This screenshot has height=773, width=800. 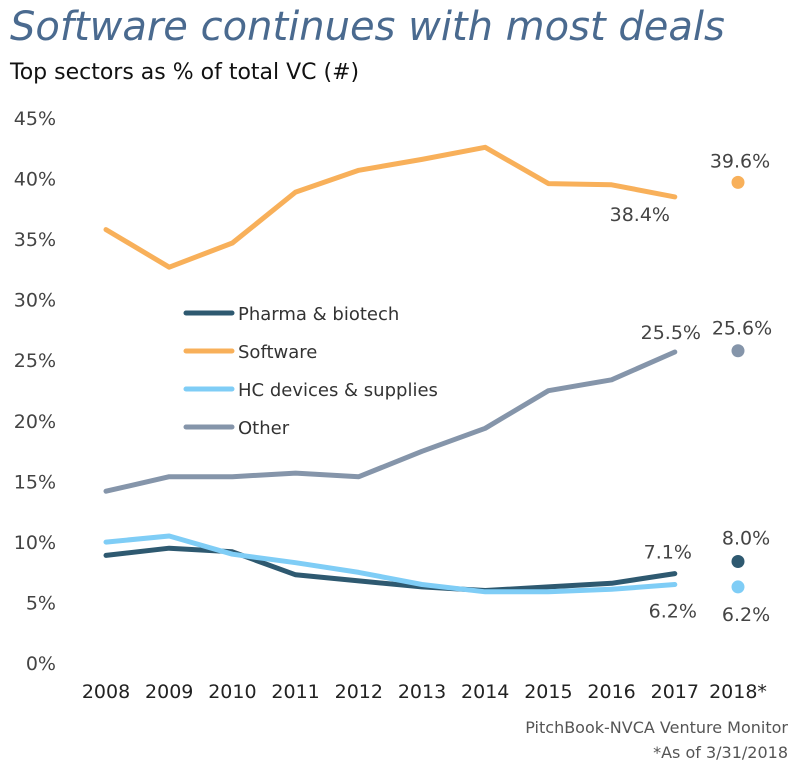 What do you see at coordinates (35, 119) in the screenshot?
I see `y-tick-label: 45%` at bounding box center [35, 119].